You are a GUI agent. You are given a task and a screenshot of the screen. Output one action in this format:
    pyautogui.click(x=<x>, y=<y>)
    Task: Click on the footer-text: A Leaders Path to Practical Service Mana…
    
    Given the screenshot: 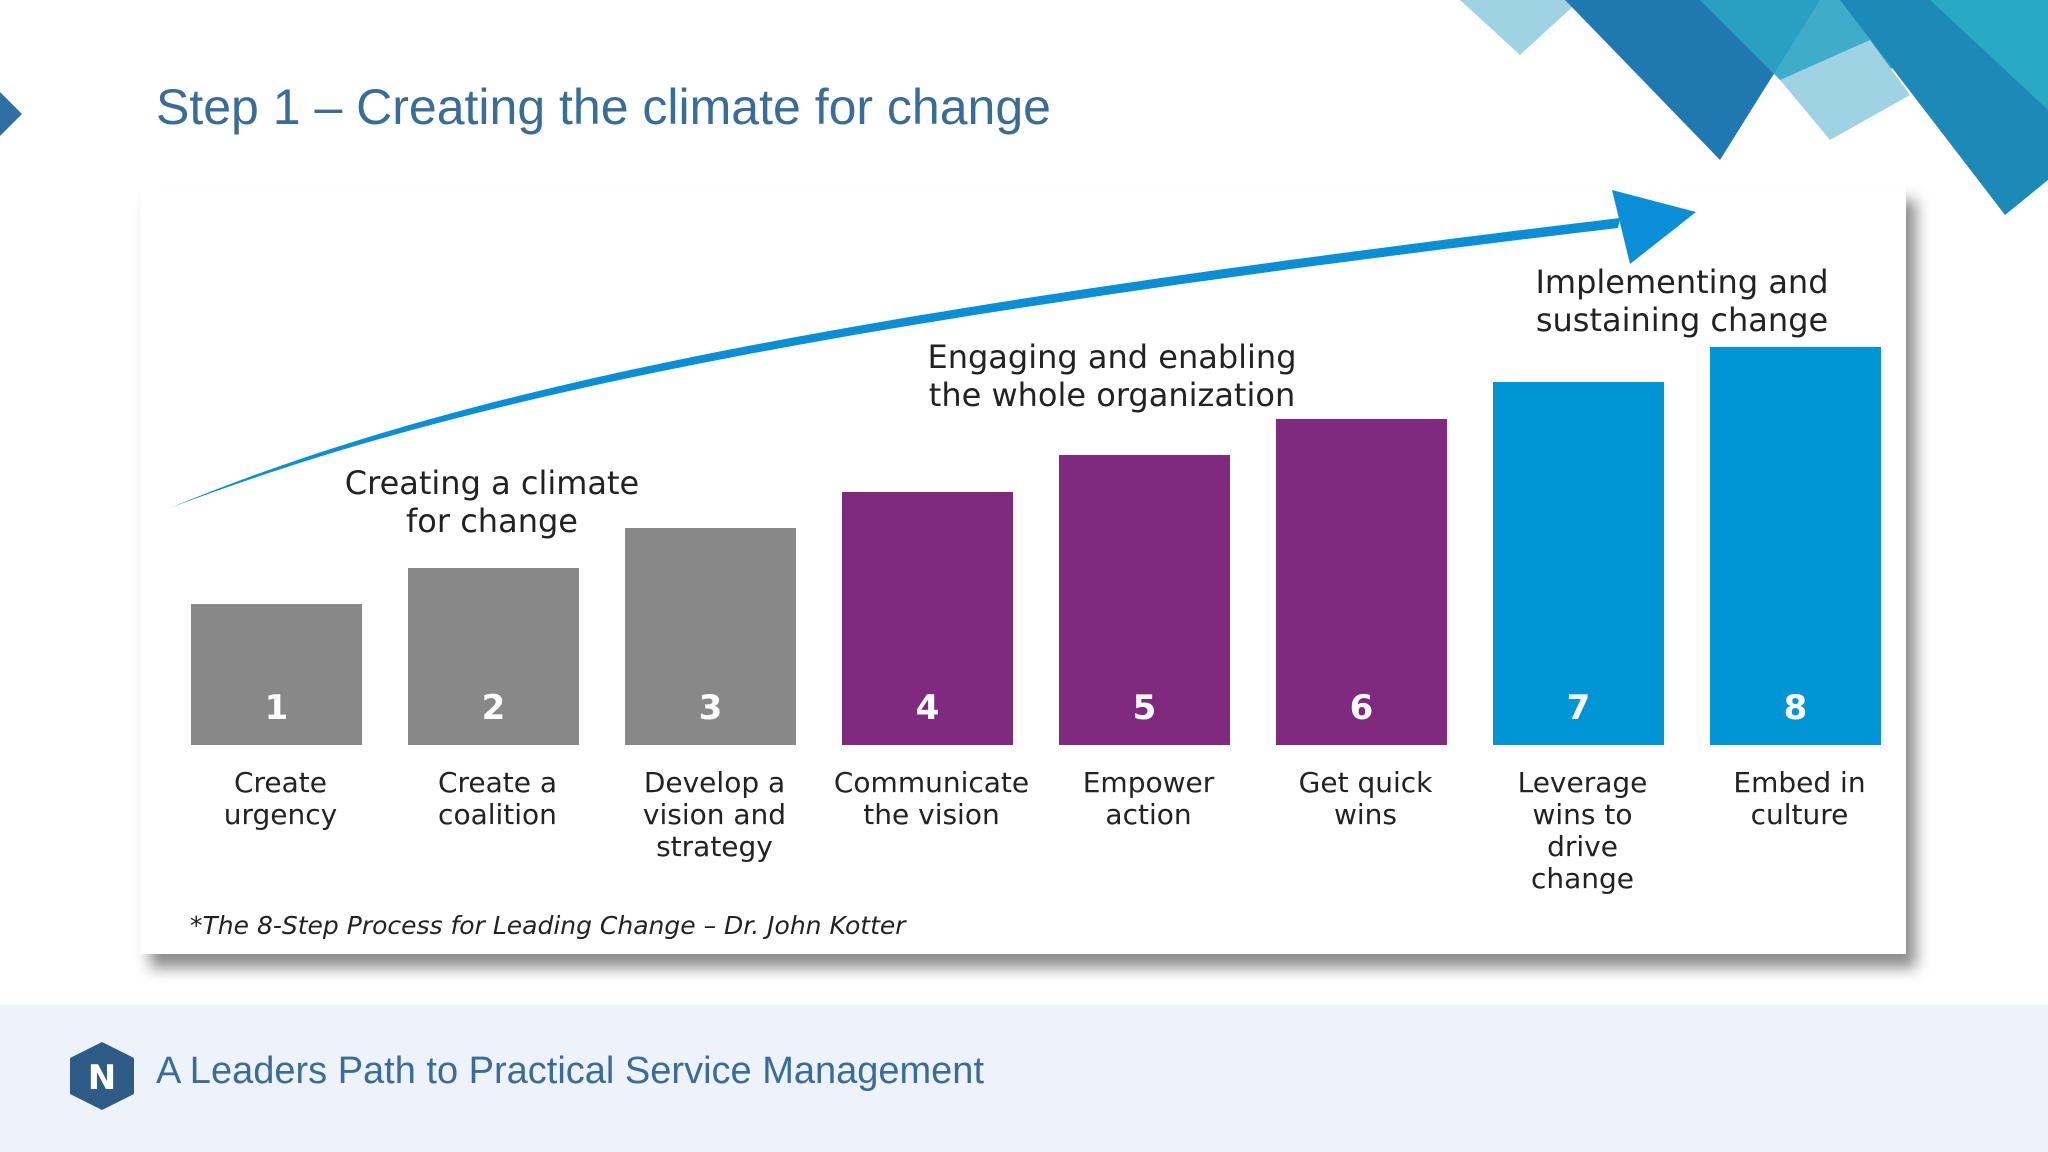 What is the action you would take?
    pyautogui.click(x=570, y=1071)
    